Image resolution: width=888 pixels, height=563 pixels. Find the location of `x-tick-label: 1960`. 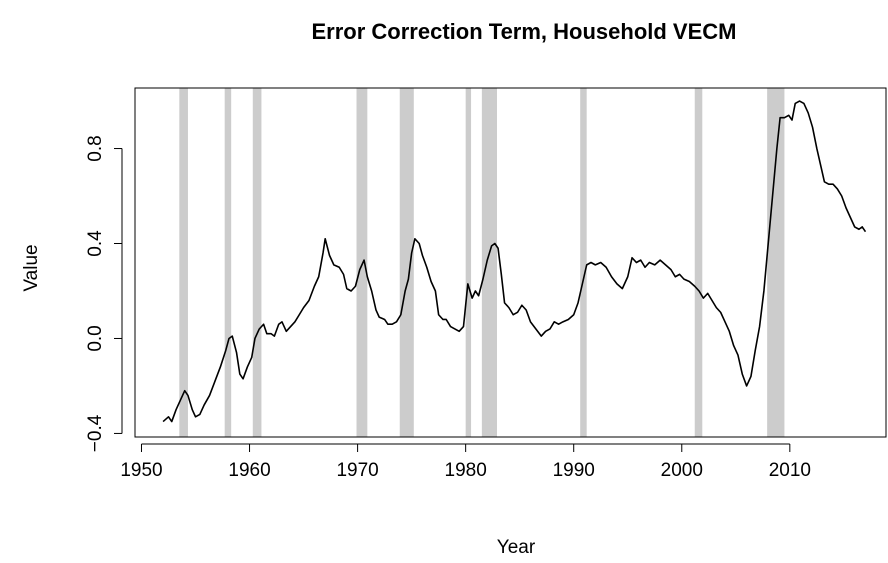

x-tick-label: 1960 is located at coordinates (249, 470).